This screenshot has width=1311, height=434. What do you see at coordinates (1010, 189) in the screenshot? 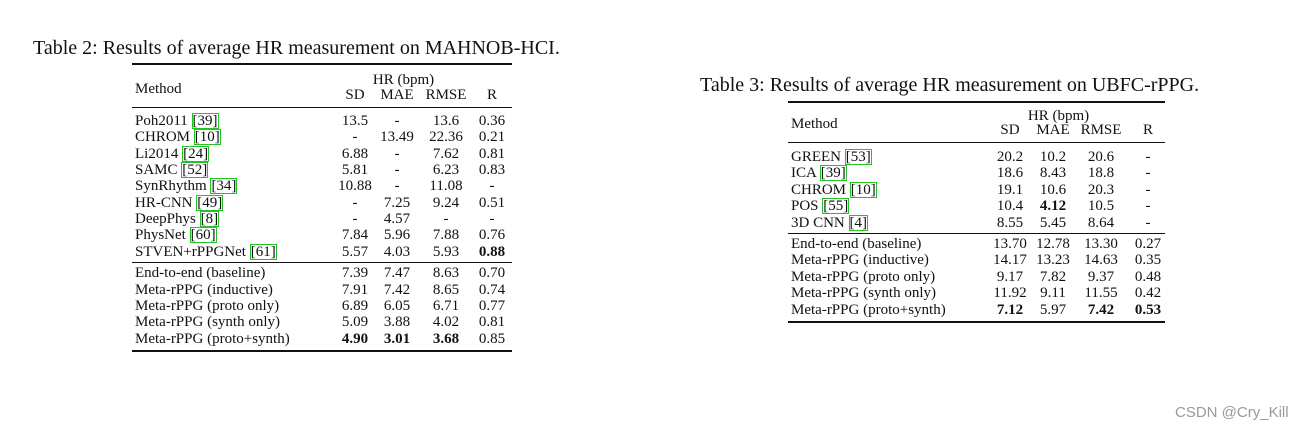
I see `value-cell: 19.1` at bounding box center [1010, 189].